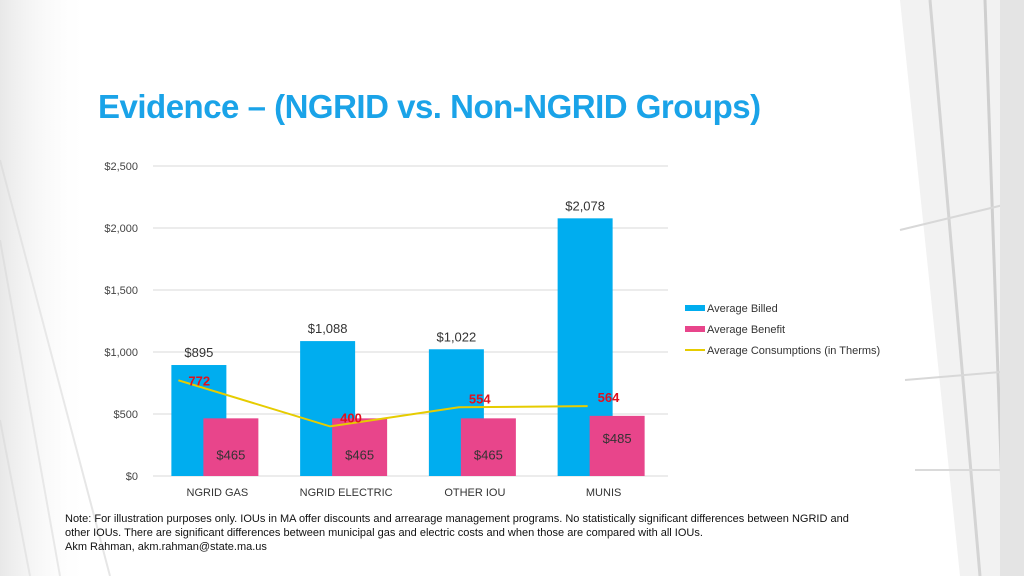 The width and height of the screenshot is (1024, 576). I want to click on legend-label: Average Billed, so click(742, 309).